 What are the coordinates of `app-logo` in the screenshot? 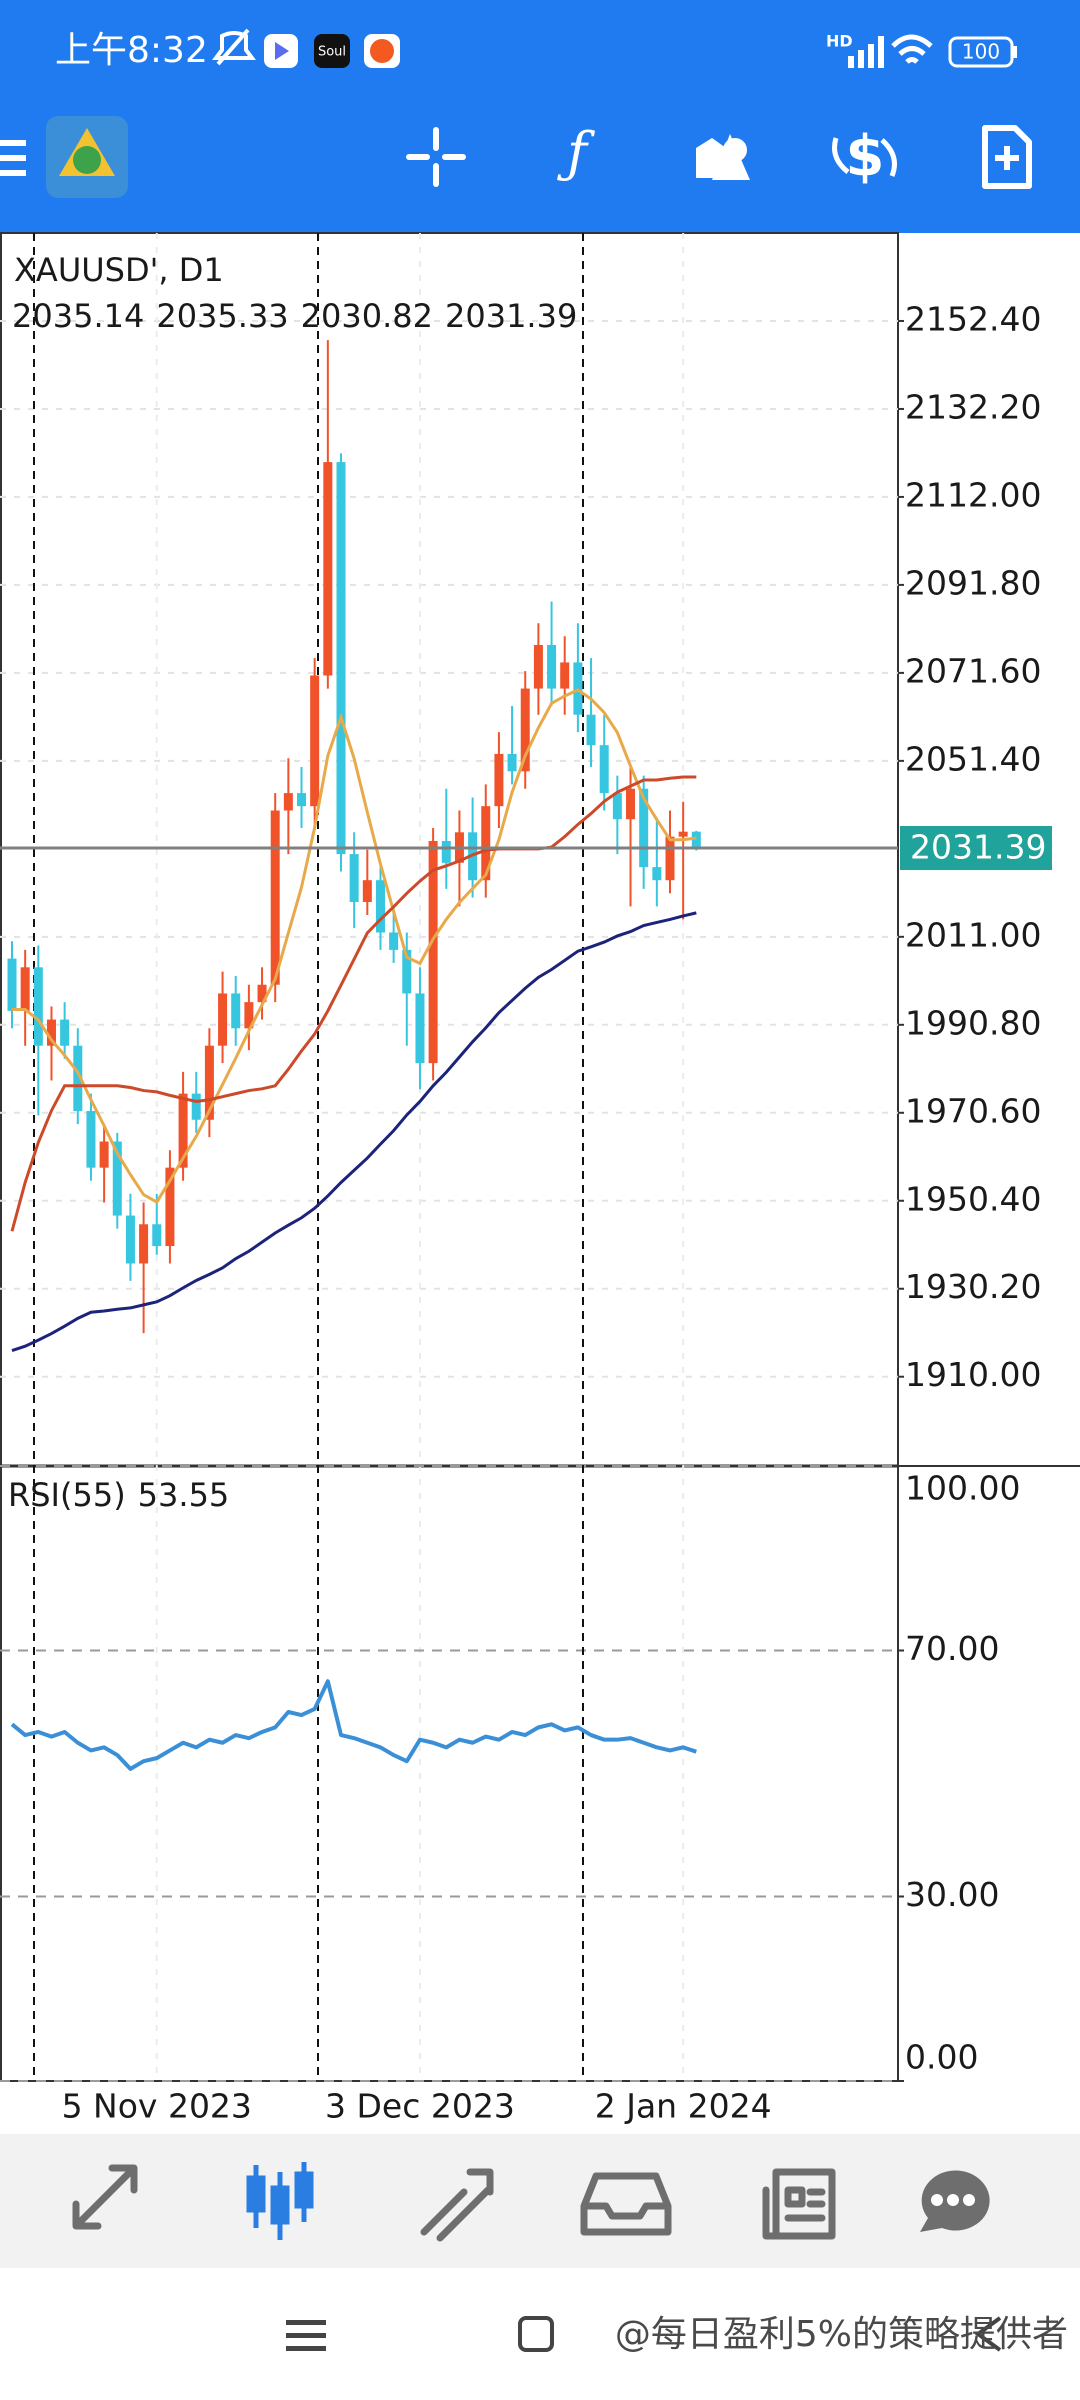 It's located at (87, 157).